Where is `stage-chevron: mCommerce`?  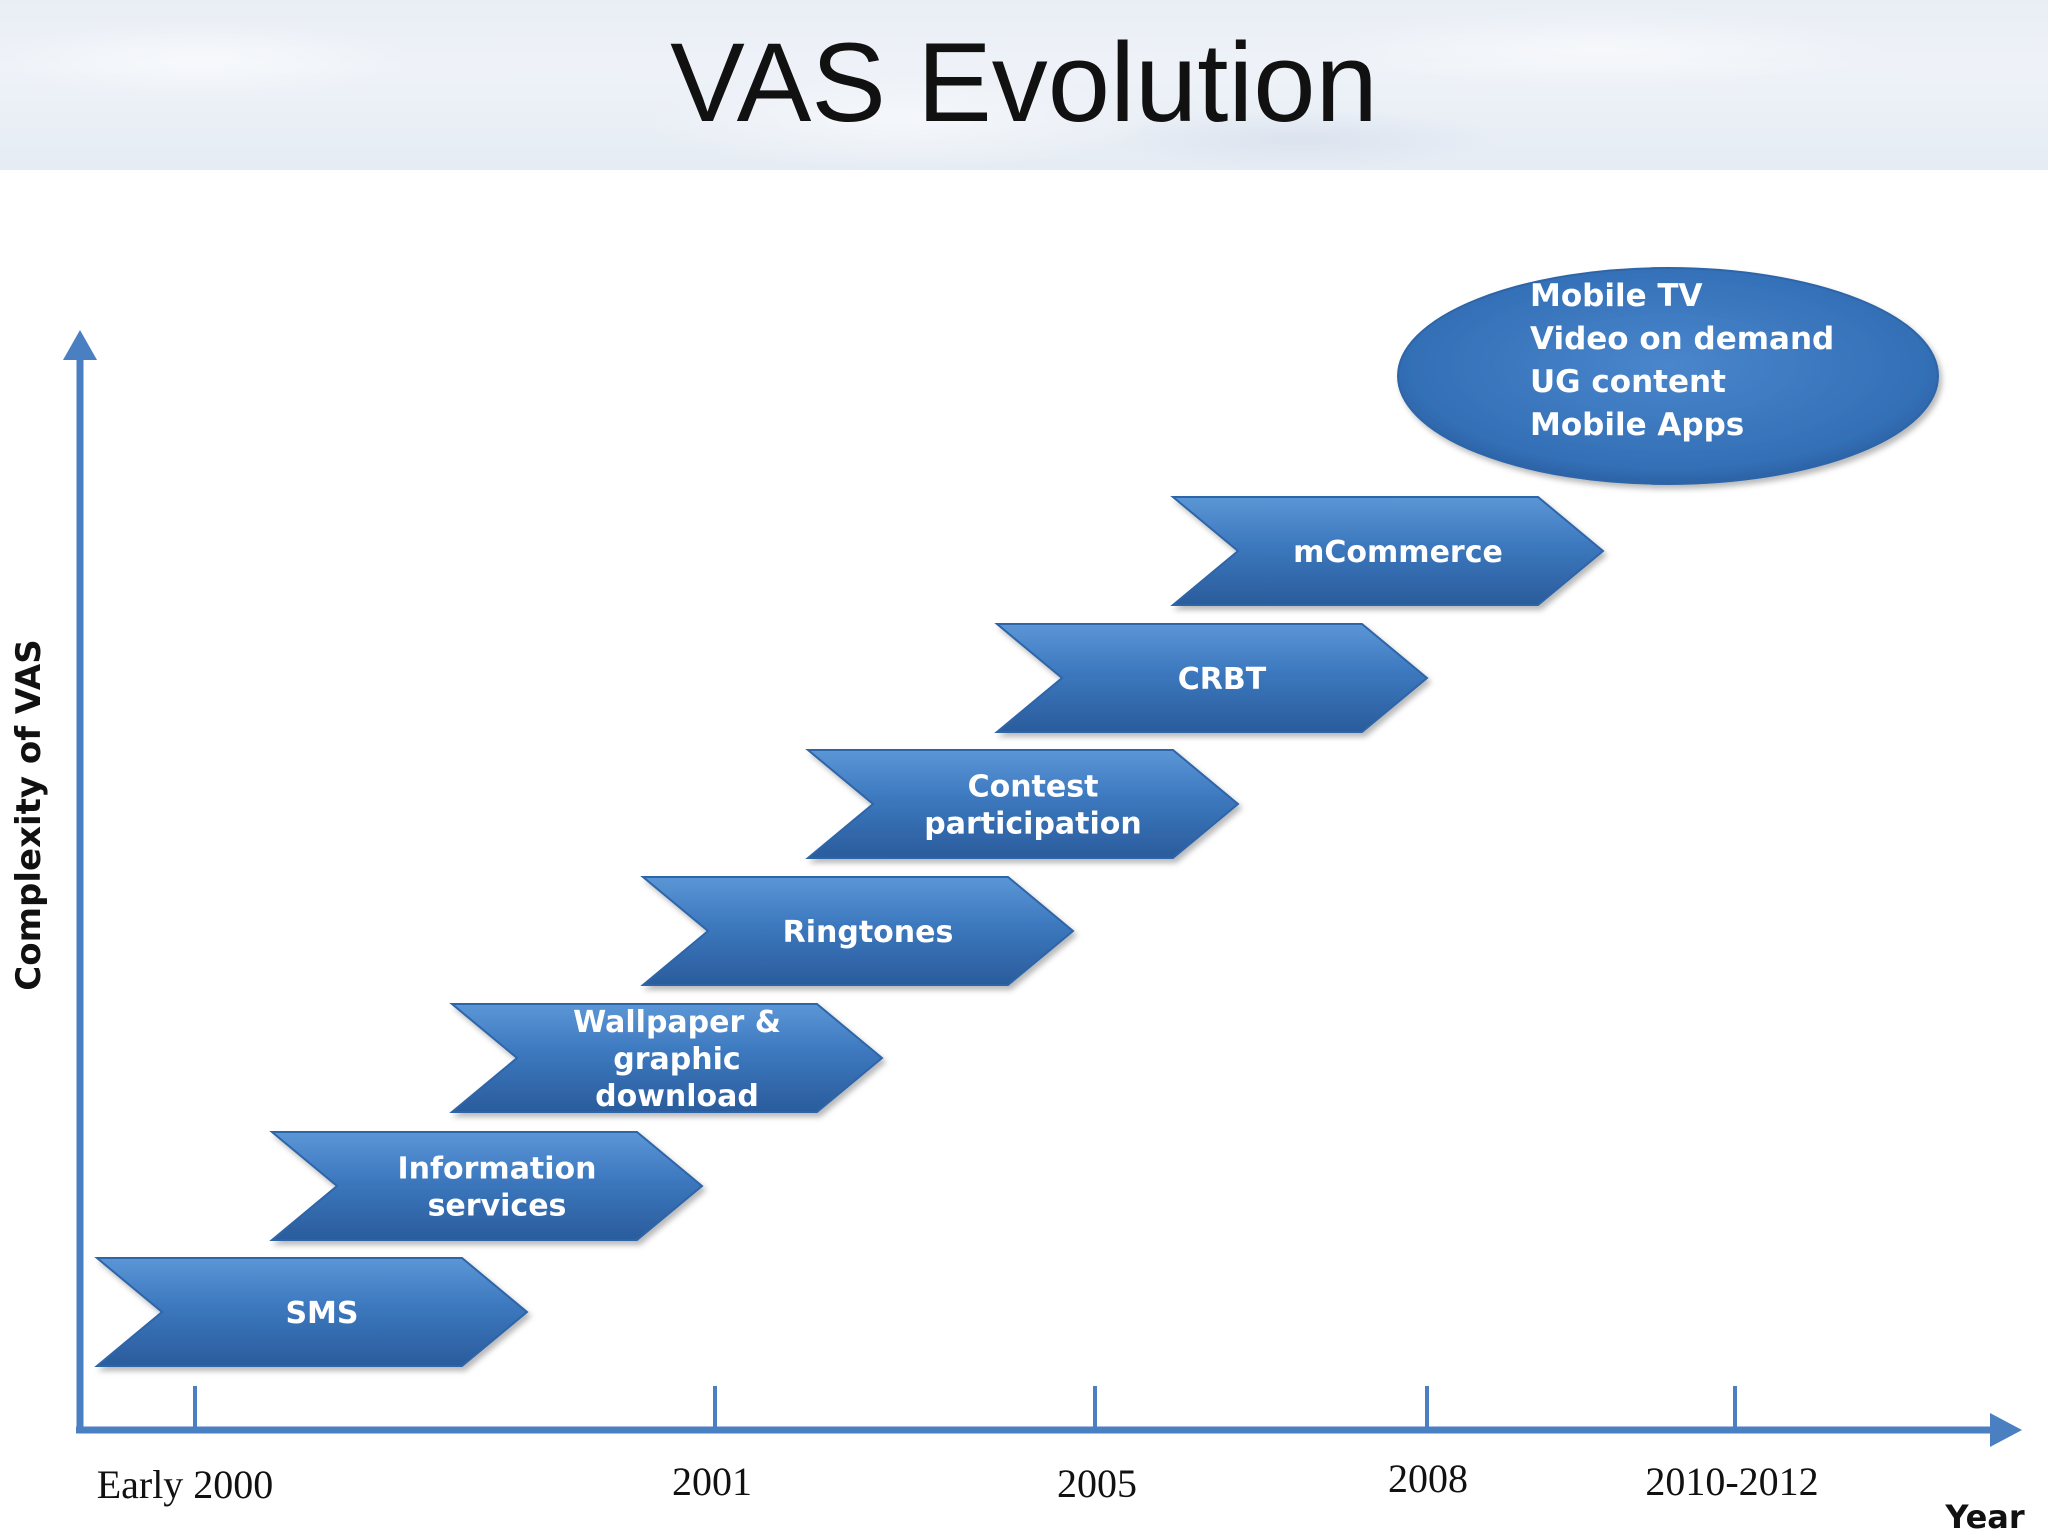 stage-chevron: mCommerce is located at coordinates (1387, 551).